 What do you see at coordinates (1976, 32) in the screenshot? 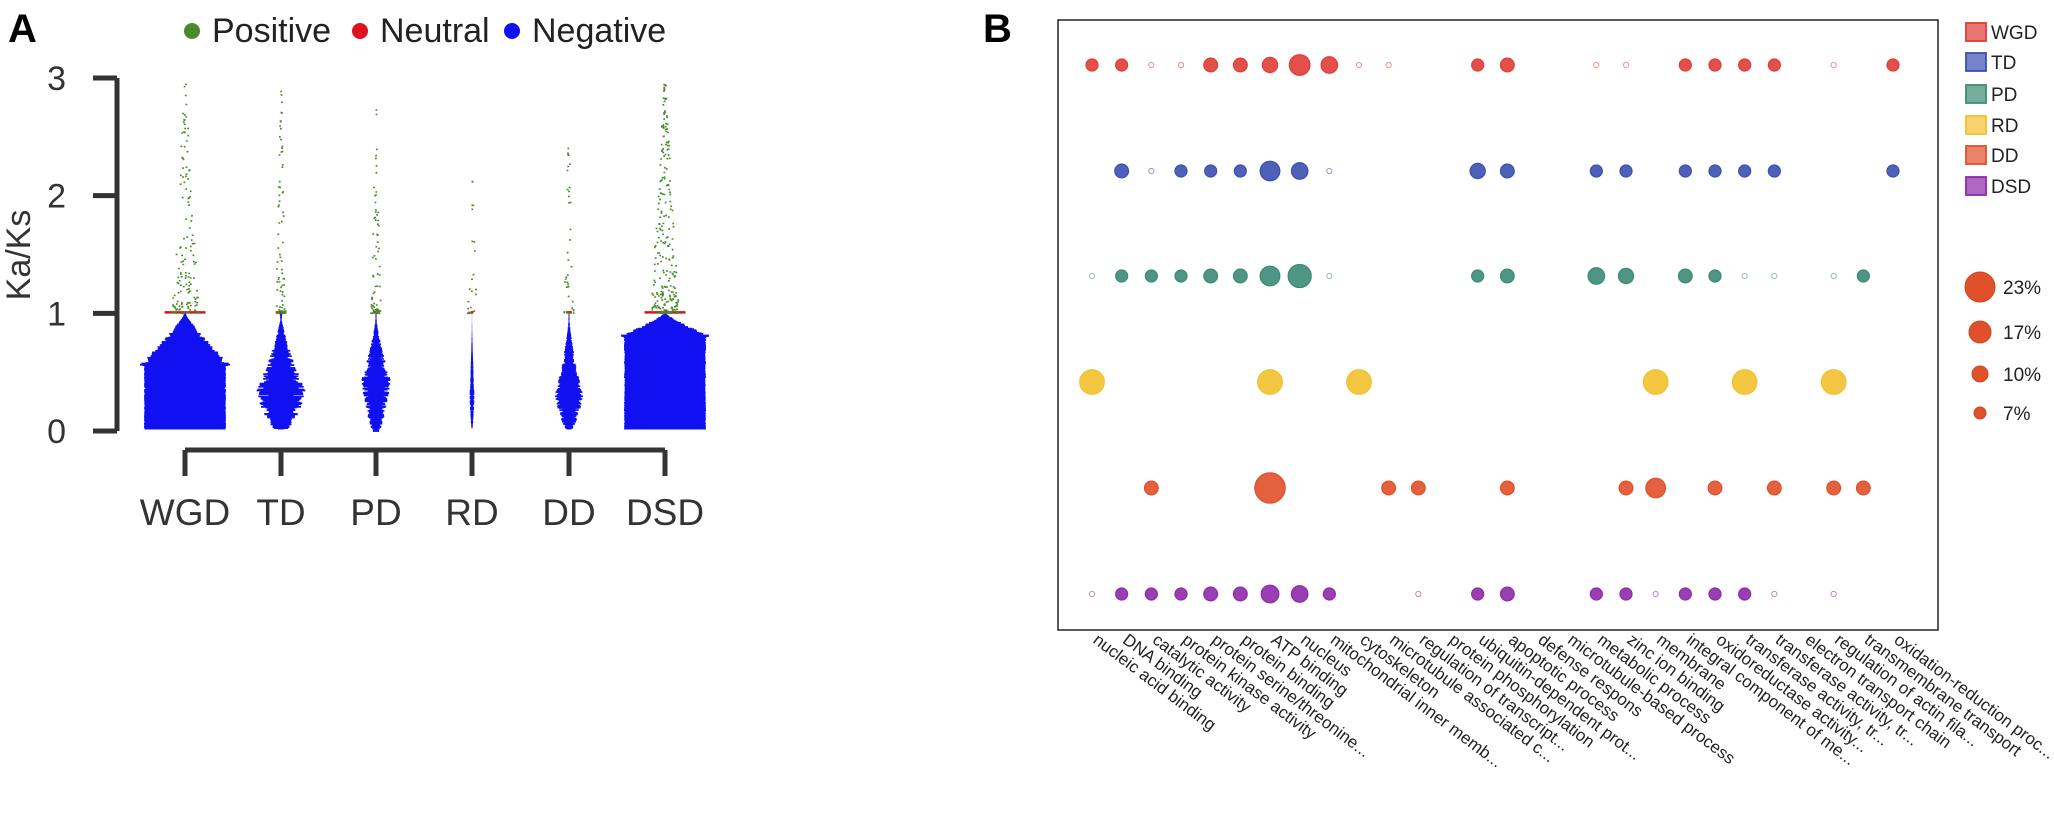
I see `legend-swatch-wgd` at bounding box center [1976, 32].